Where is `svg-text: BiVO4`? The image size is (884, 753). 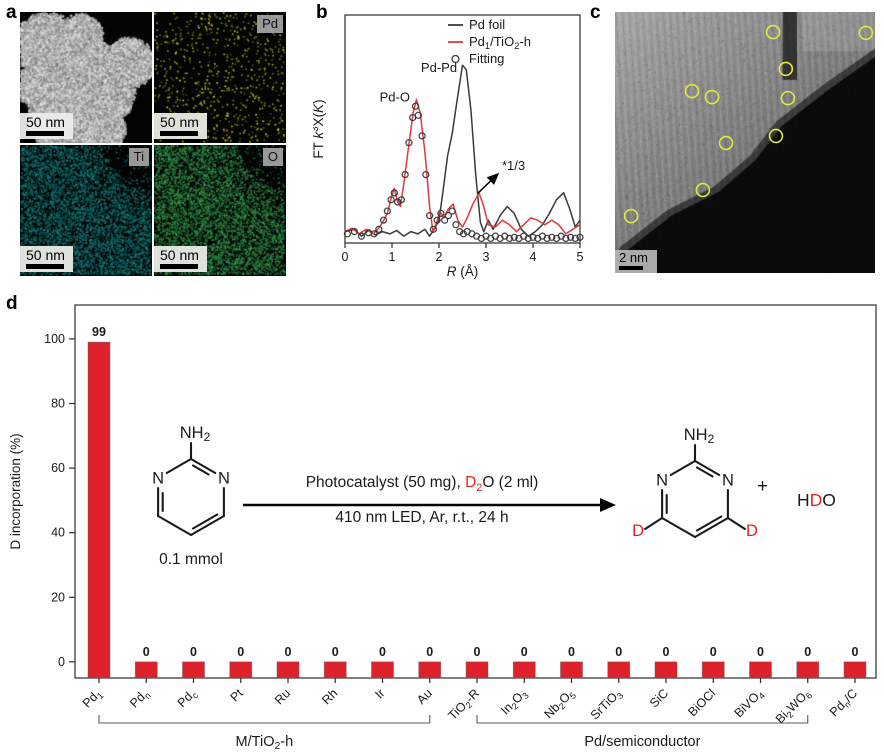
svg-text: BiVO4 is located at coordinates (749, 703).